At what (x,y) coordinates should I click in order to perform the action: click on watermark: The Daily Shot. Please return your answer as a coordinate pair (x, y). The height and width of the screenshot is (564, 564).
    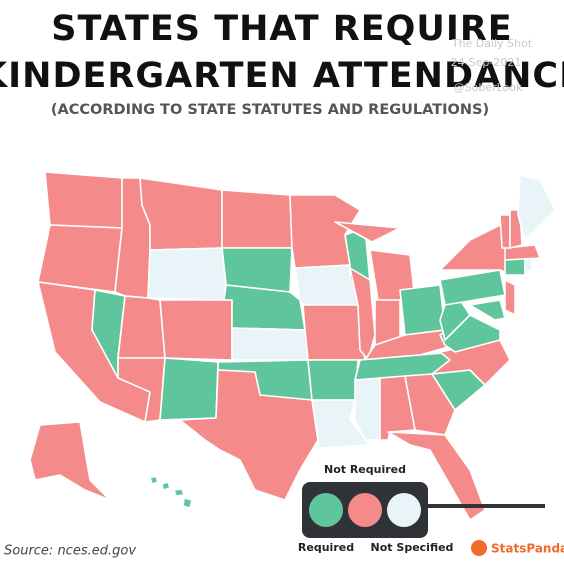
    Looking at the image, I should click on (492, 43).